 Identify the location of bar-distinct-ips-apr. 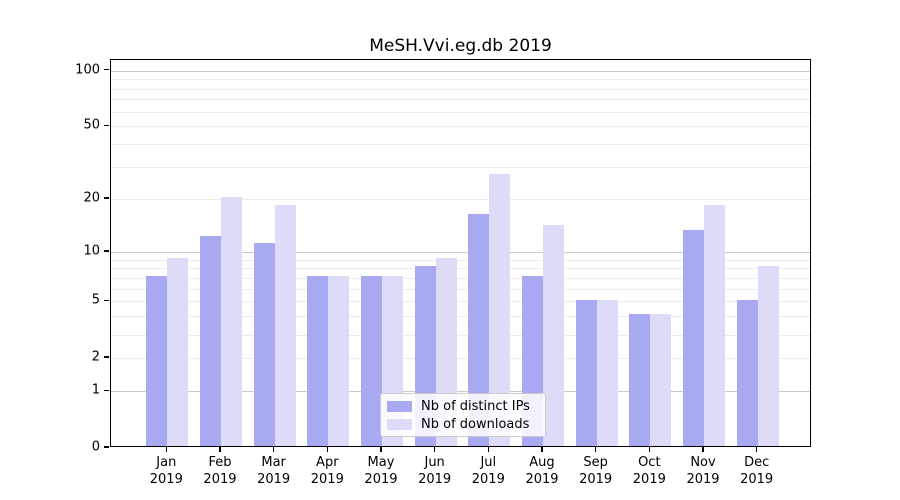
(318, 360).